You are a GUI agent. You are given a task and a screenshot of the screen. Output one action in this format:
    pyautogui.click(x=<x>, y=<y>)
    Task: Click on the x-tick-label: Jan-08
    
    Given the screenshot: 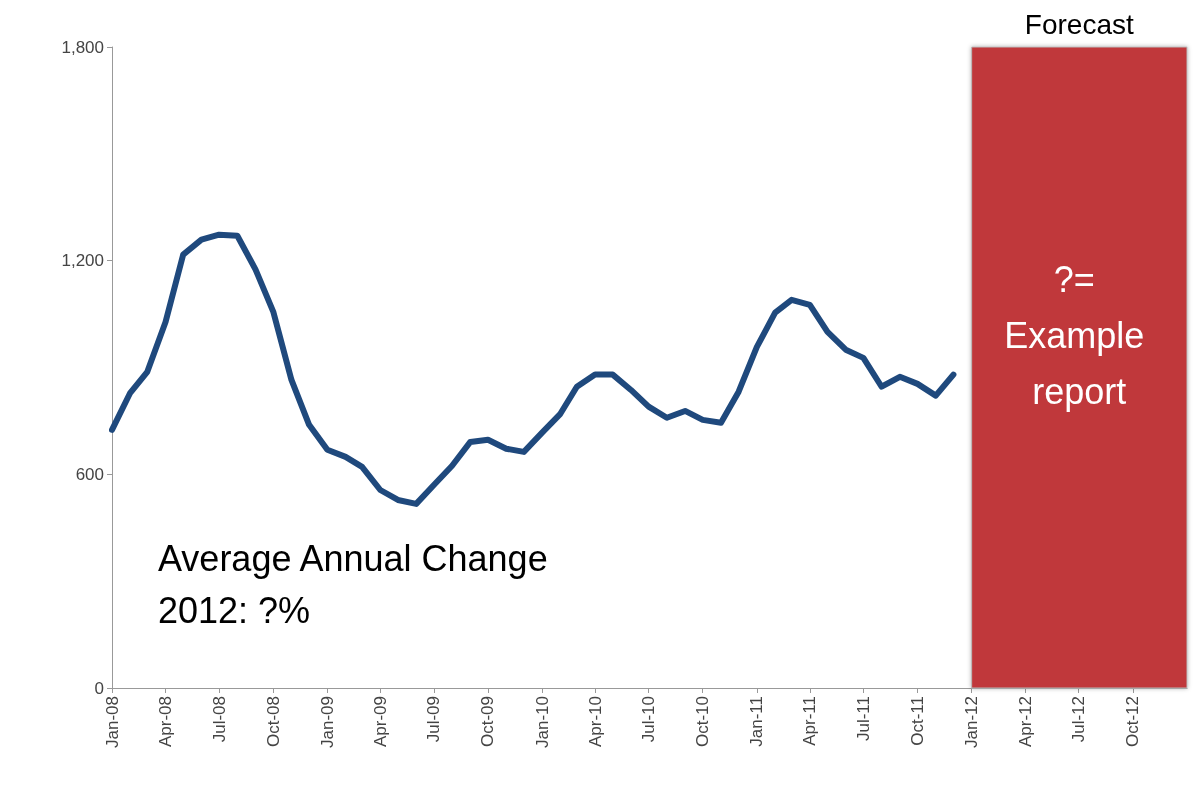 What is the action you would take?
    pyautogui.click(x=112, y=722)
    